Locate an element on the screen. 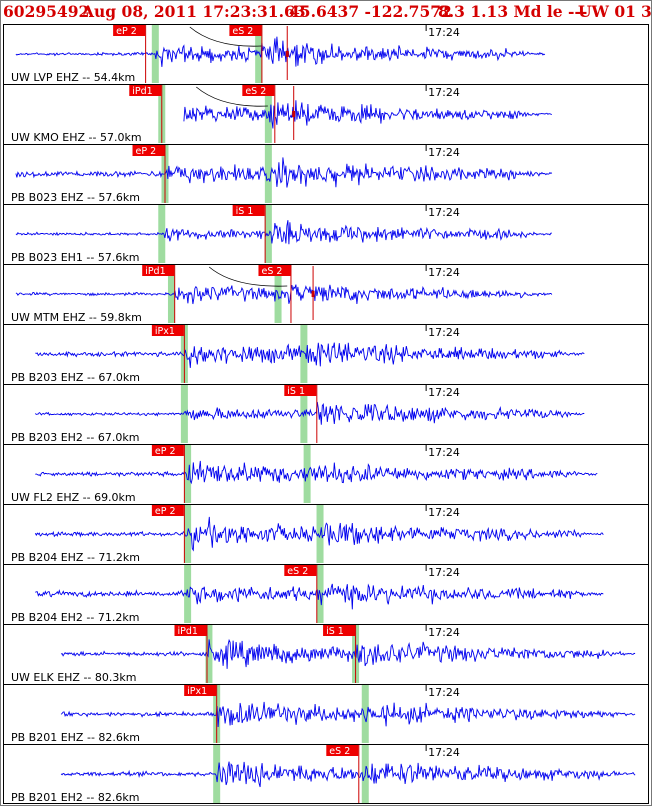 The width and height of the screenshot is (652, 806). event-id: 60295492 is located at coordinates (46, 11).